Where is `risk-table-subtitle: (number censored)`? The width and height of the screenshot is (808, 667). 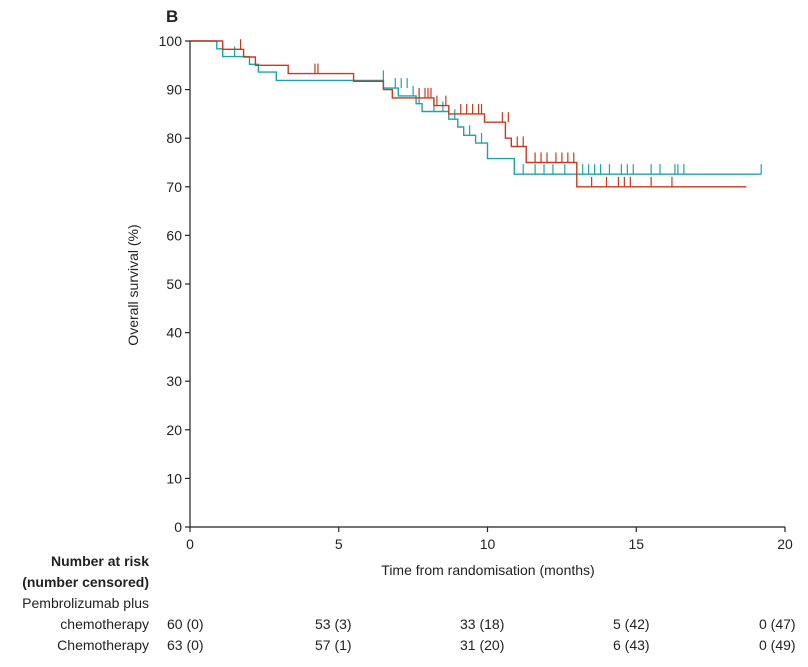
risk-table-subtitle: (number censored) is located at coordinates (85, 582).